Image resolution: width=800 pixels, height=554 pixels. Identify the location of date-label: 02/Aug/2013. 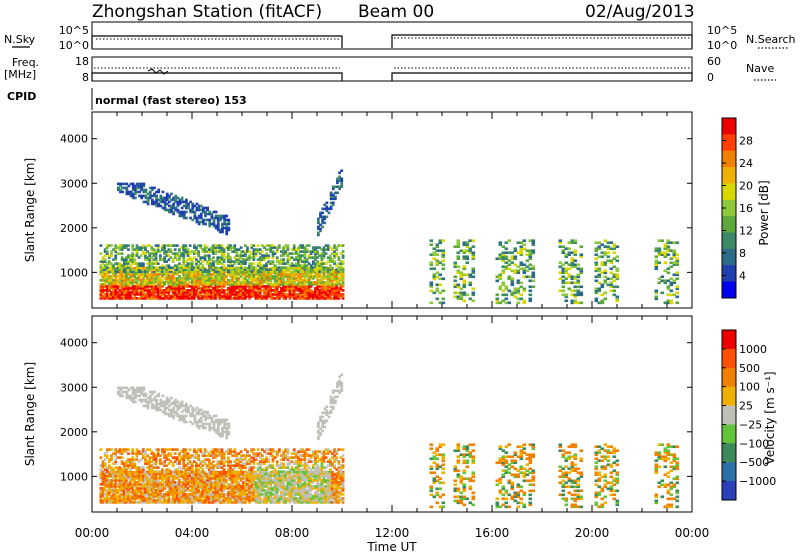
(640, 12).